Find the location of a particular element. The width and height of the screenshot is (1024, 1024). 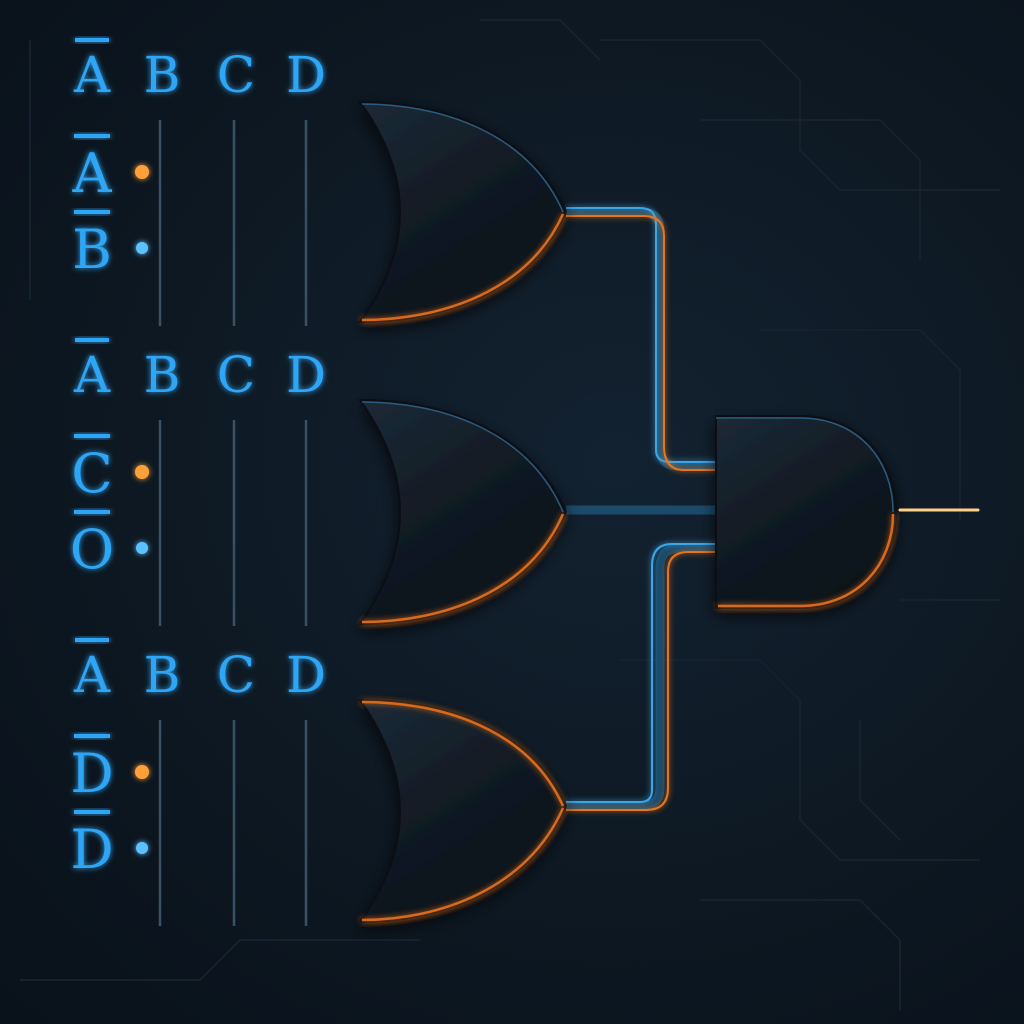

input-block-2: A B C DCO is located at coordinates (237, 482).